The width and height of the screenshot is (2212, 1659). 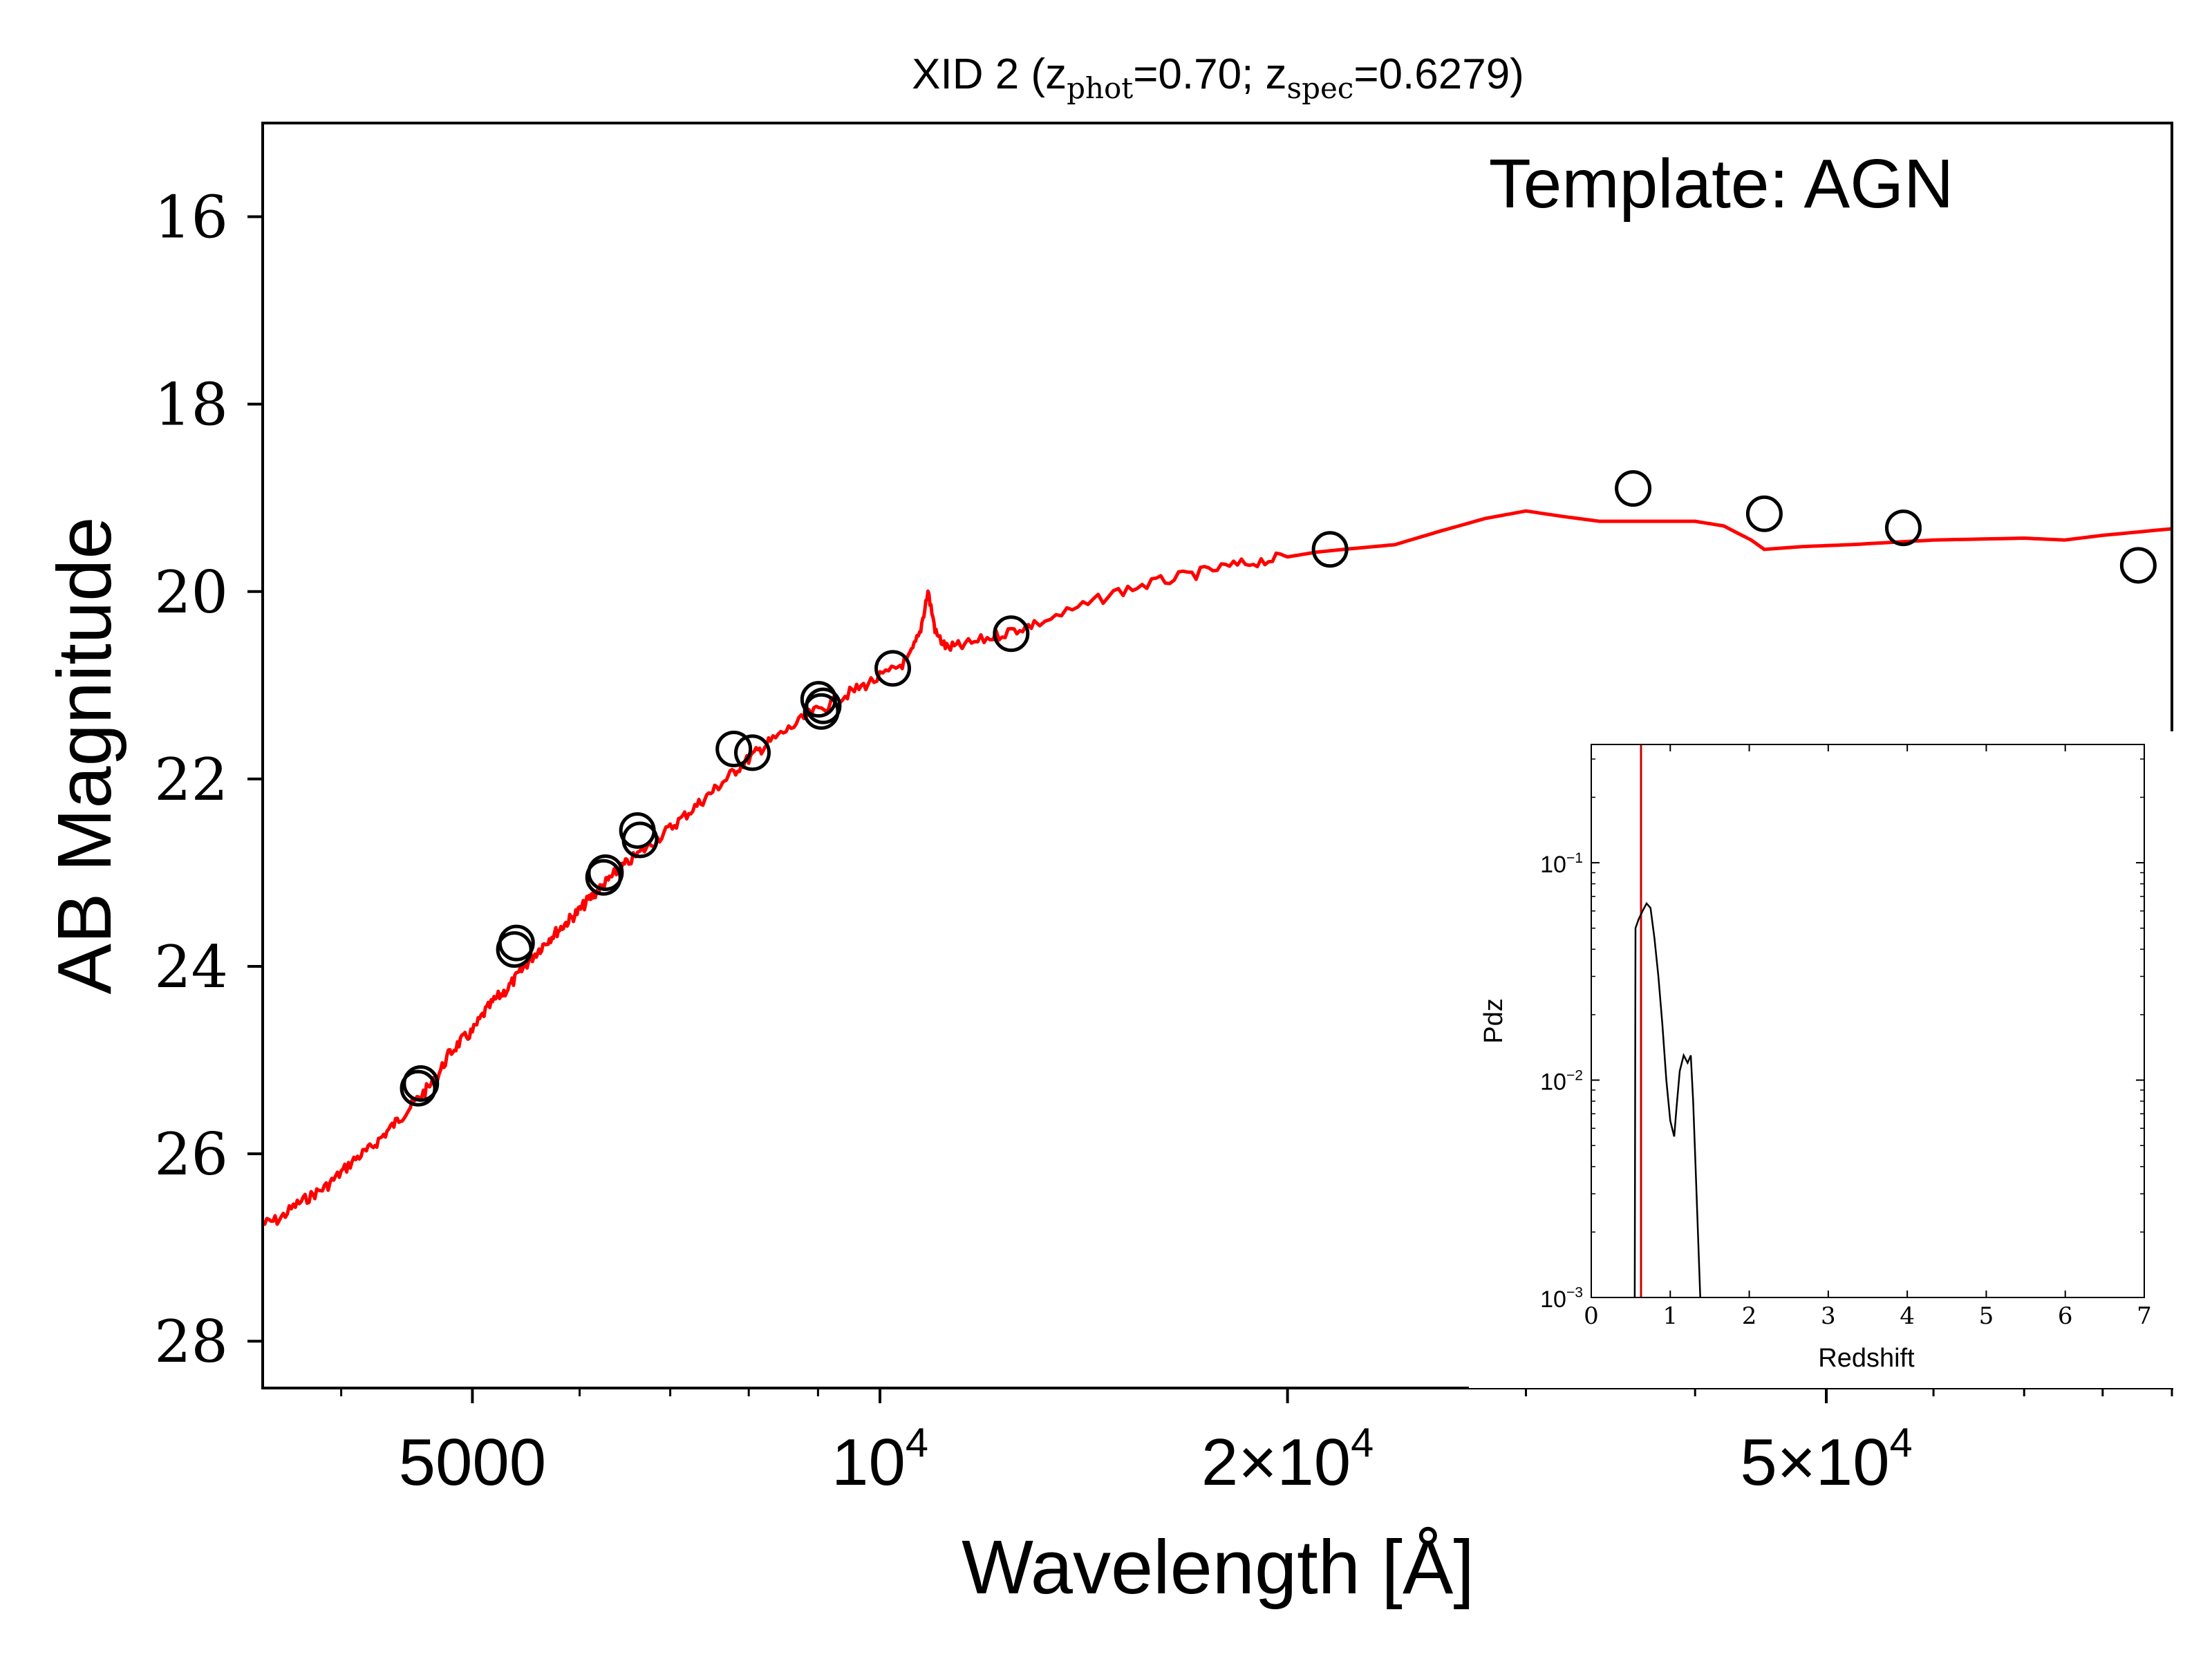 I want to click on template-annotation: Template: AGN, so click(x=1722, y=184).